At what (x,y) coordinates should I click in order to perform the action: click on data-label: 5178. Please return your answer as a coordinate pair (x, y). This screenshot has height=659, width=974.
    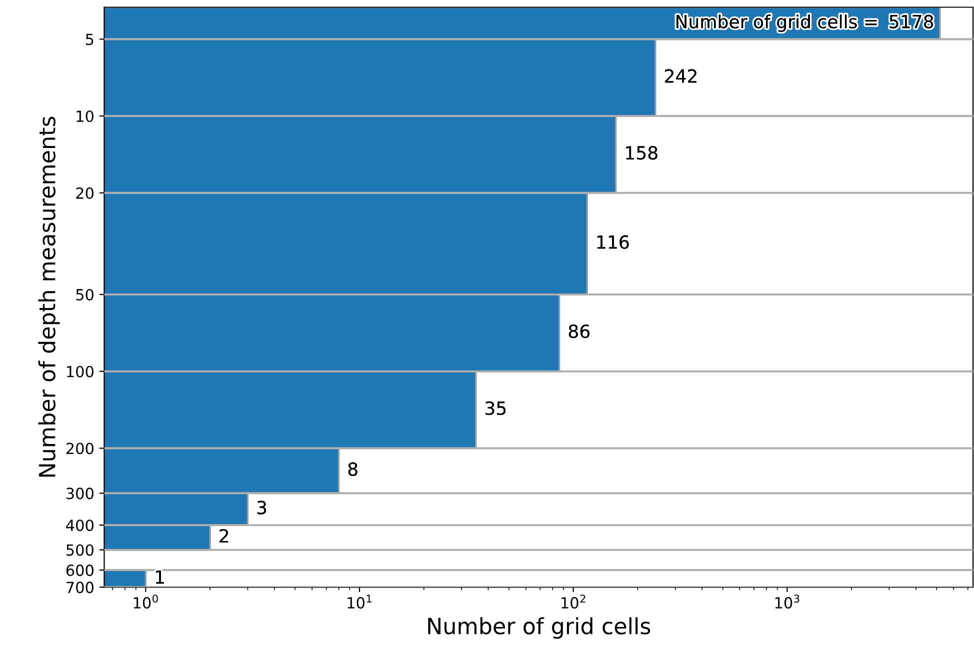
    Looking at the image, I should click on (912, 21).